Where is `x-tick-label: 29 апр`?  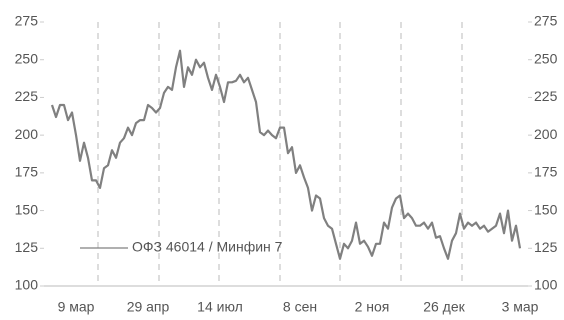
x-tick-label: 29 апр is located at coordinates (148, 307).